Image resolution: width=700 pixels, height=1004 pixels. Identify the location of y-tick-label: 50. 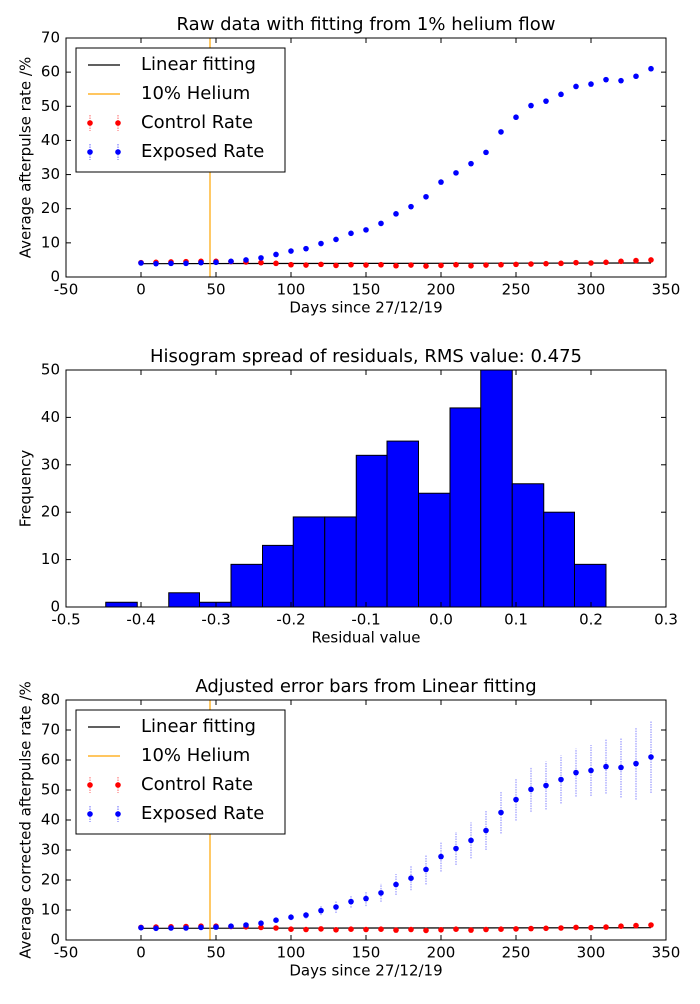
(50, 106).